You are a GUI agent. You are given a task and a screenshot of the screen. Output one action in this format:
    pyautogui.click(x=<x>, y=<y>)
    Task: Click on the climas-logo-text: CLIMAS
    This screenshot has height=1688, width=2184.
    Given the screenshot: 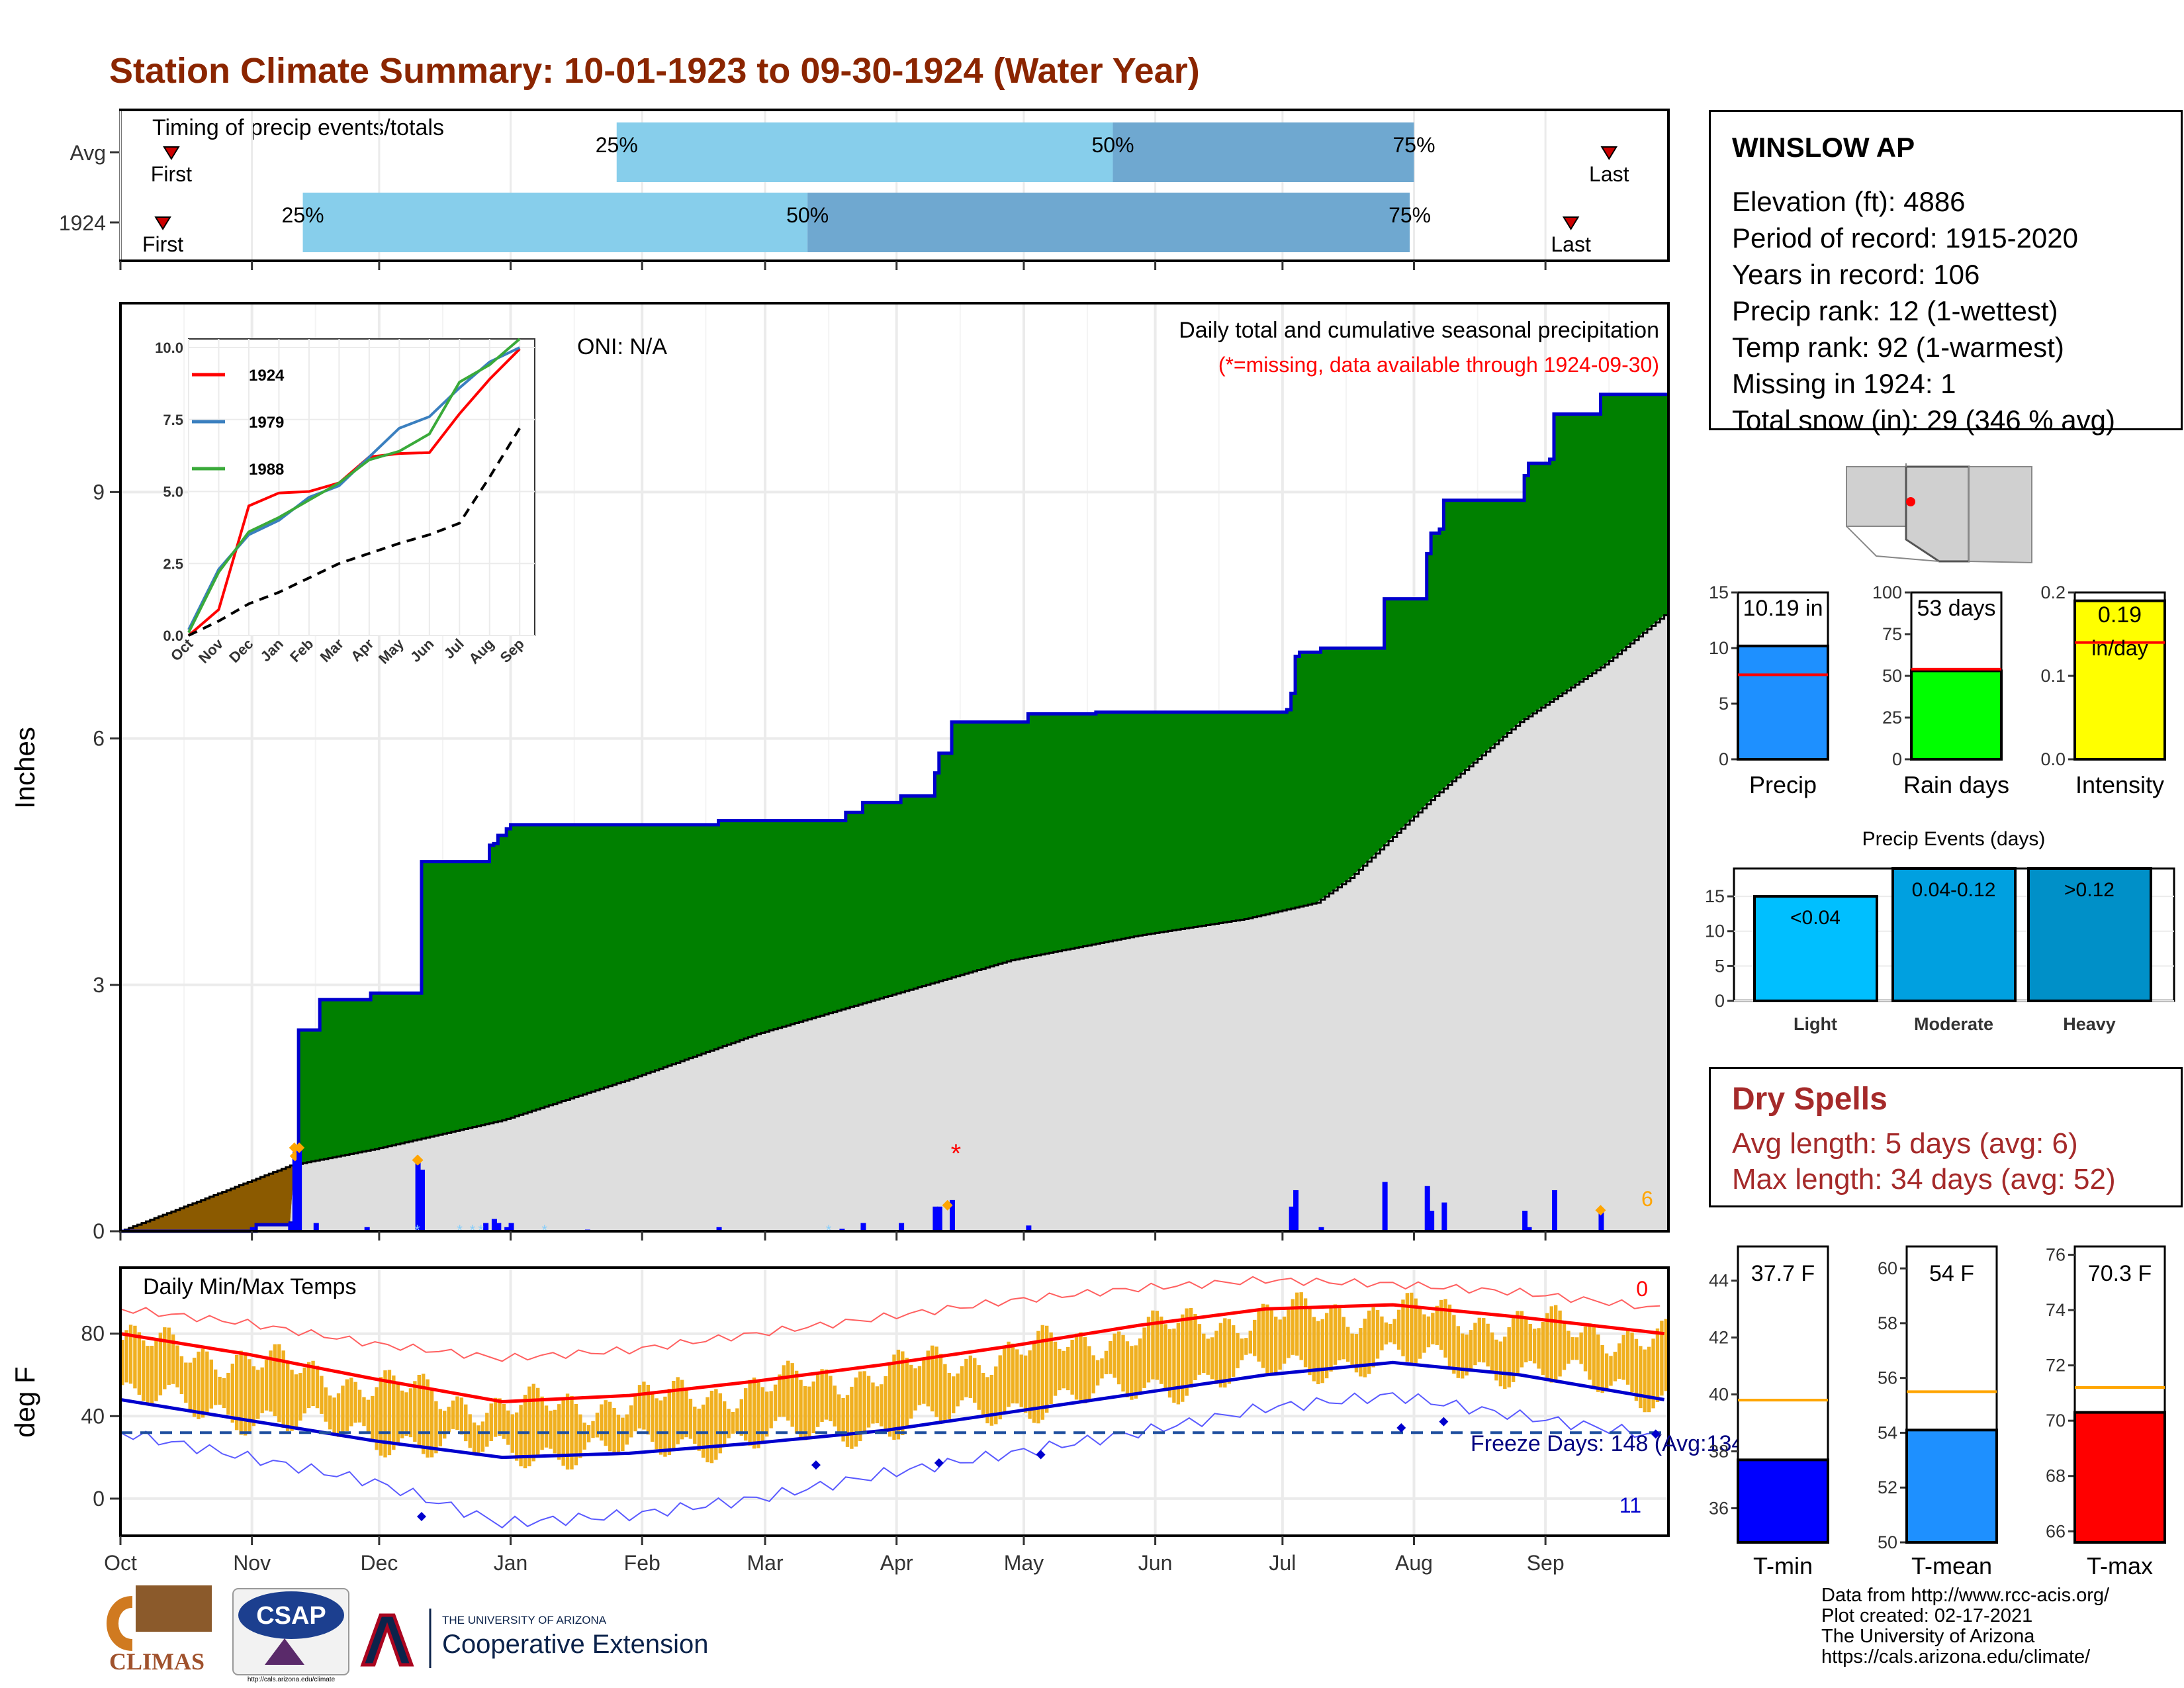 What is the action you would take?
    pyautogui.click(x=157, y=1661)
    